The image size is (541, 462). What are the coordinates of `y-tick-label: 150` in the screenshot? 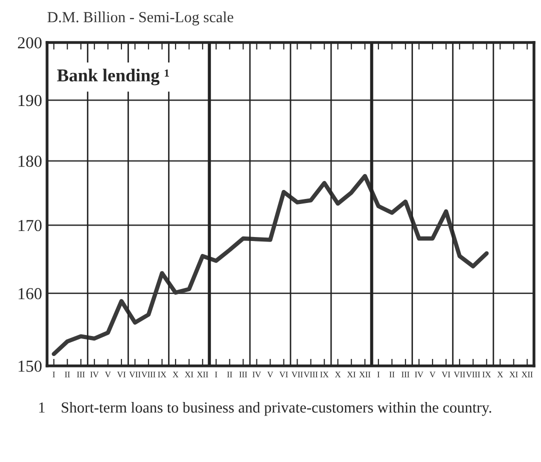 It's located at (30, 366).